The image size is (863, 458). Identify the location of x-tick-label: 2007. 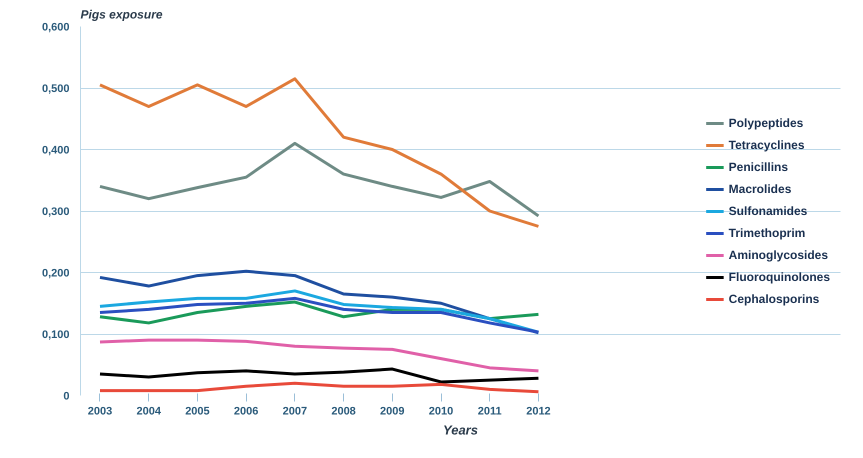
(295, 412).